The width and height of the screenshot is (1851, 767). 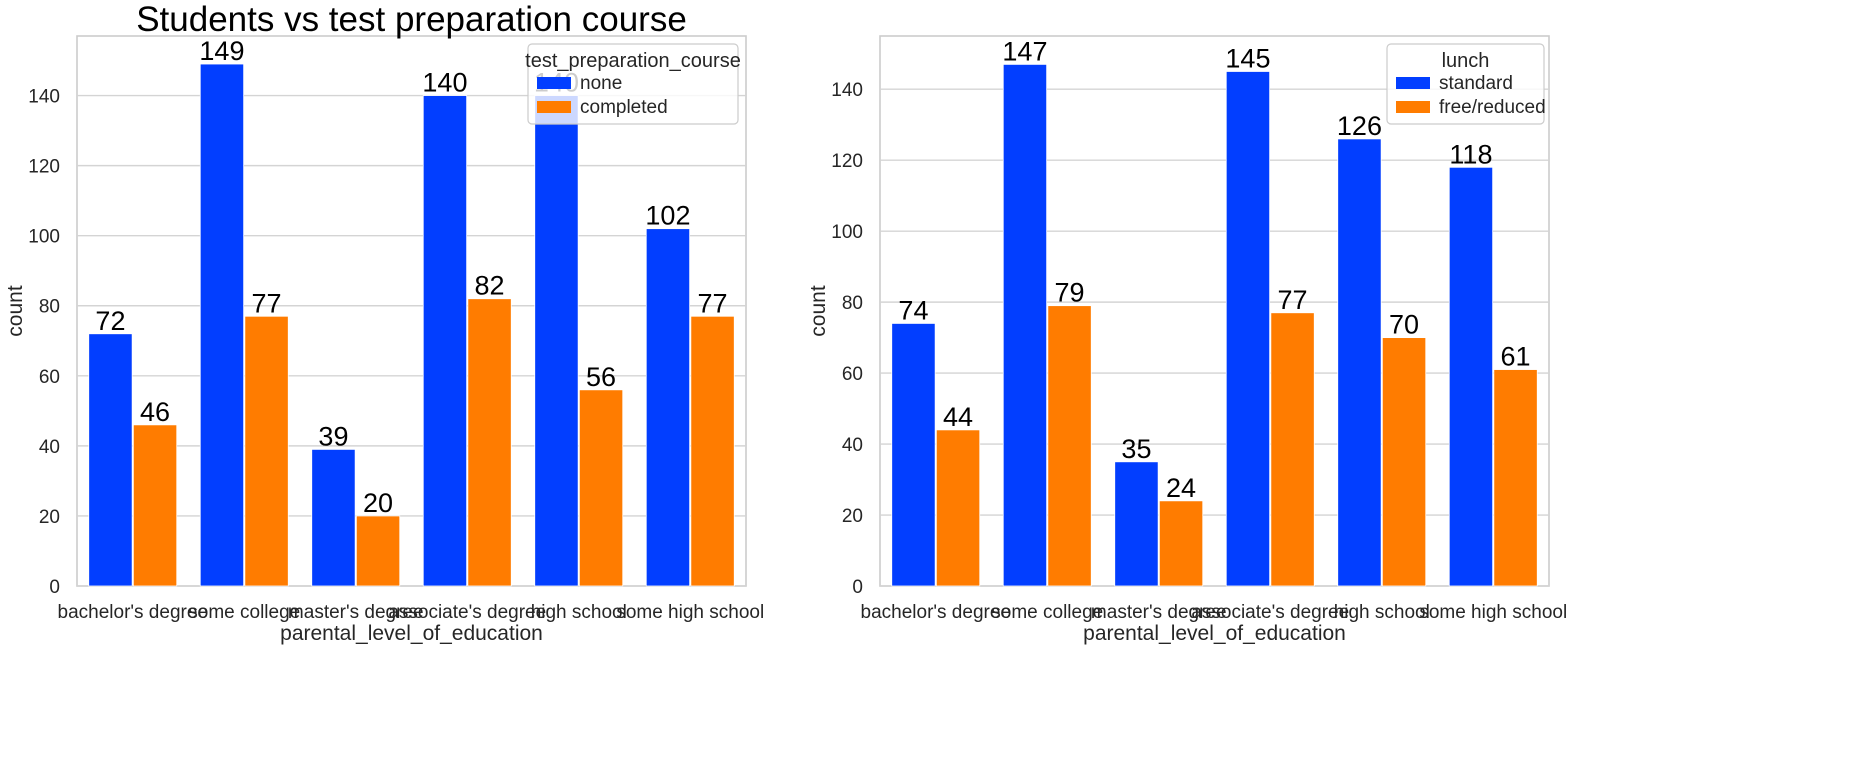 What do you see at coordinates (958, 417) in the screenshot?
I see `bar-value-label: 44` at bounding box center [958, 417].